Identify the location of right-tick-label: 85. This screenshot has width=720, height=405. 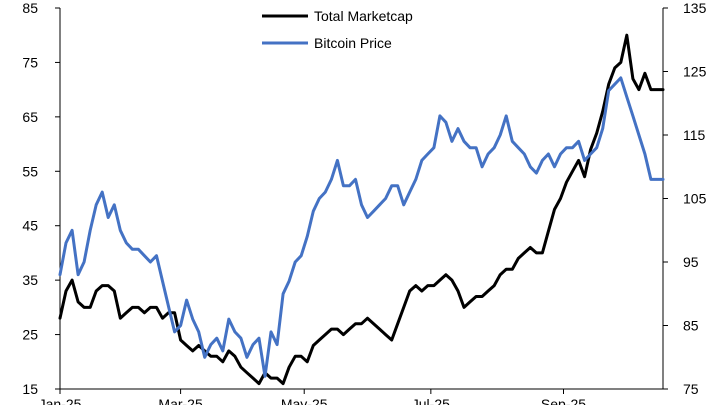
(691, 326).